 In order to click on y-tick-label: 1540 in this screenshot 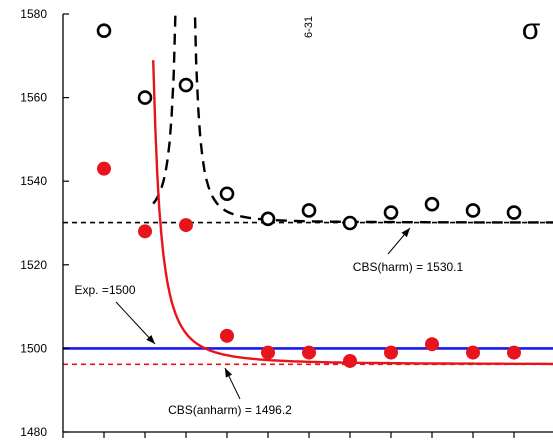, I will do `click(33, 181)`.